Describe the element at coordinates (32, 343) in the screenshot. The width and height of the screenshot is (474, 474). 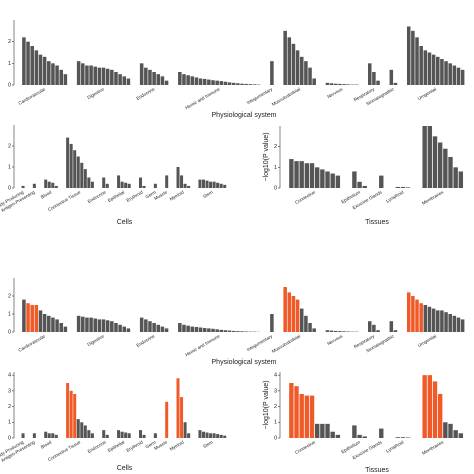
I see `group-label: Cardiovascular` at that location.